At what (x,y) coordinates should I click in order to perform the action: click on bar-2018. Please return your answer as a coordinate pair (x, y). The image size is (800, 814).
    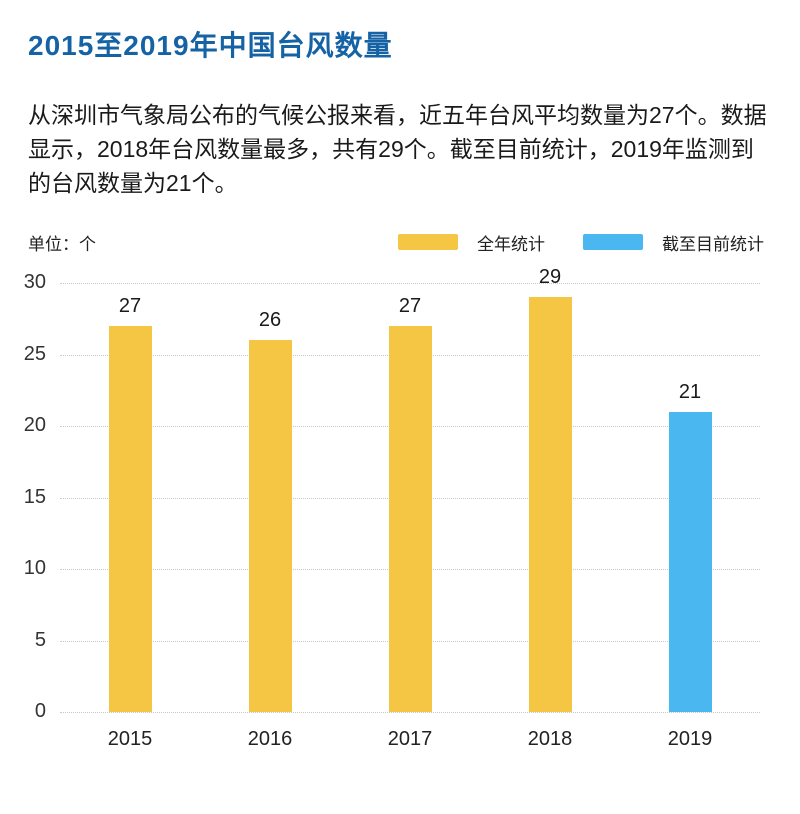
    Looking at the image, I should click on (550, 504).